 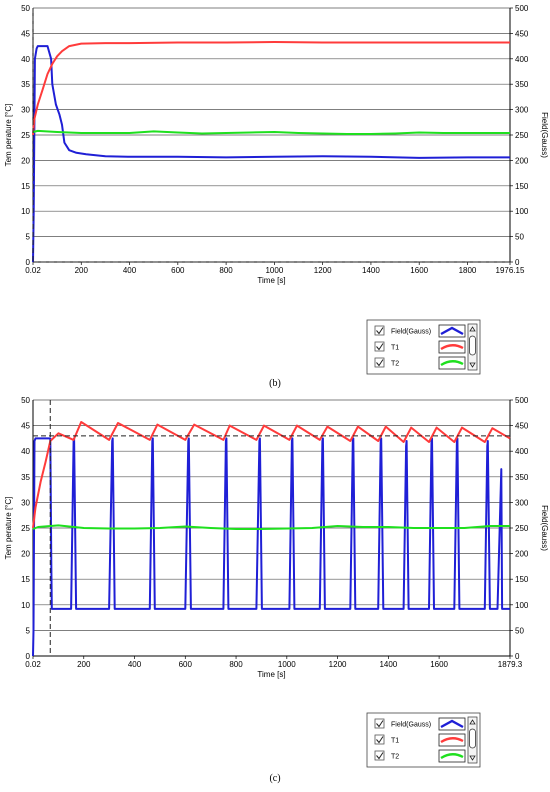 I want to click on y-tick-label: 40, so click(x=25, y=451).